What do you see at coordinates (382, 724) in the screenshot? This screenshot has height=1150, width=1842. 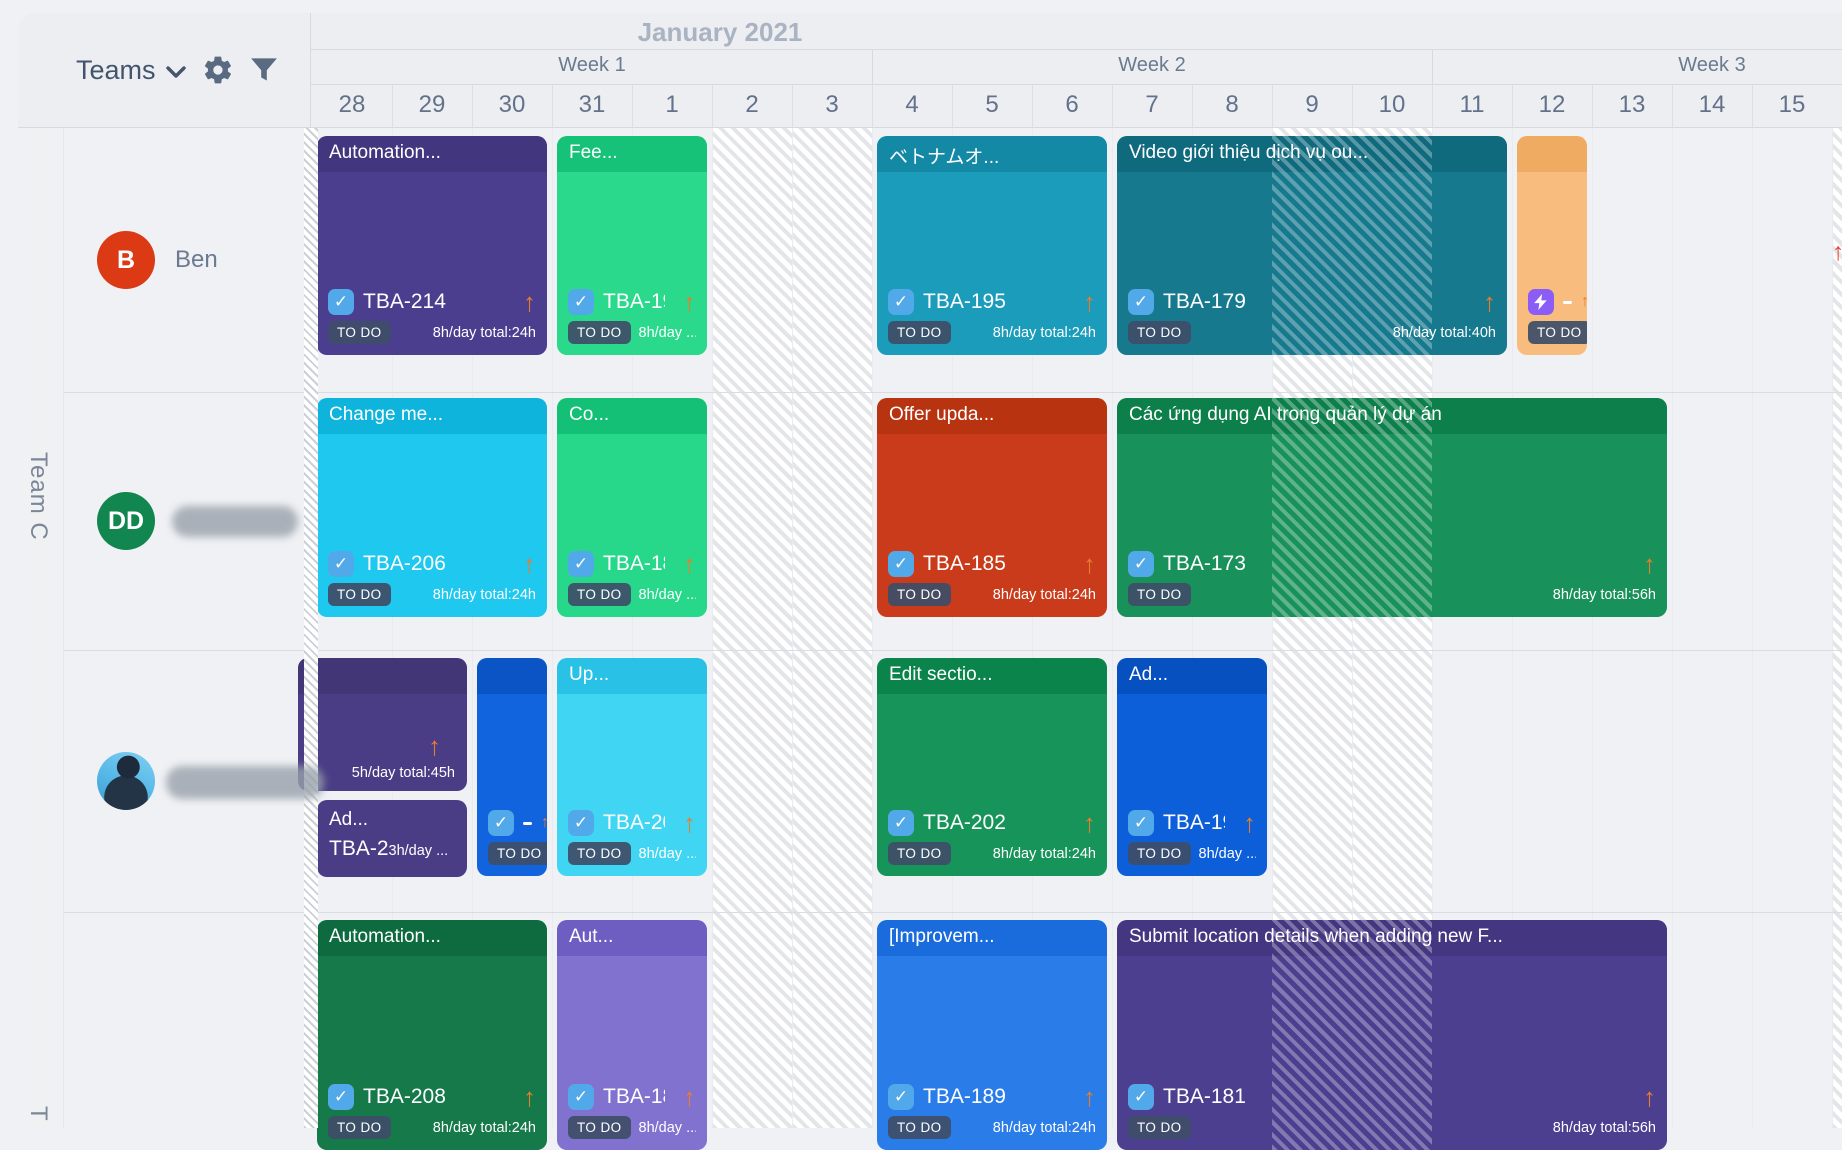 I see `task-card: ↑ 5h/day total:45h` at bounding box center [382, 724].